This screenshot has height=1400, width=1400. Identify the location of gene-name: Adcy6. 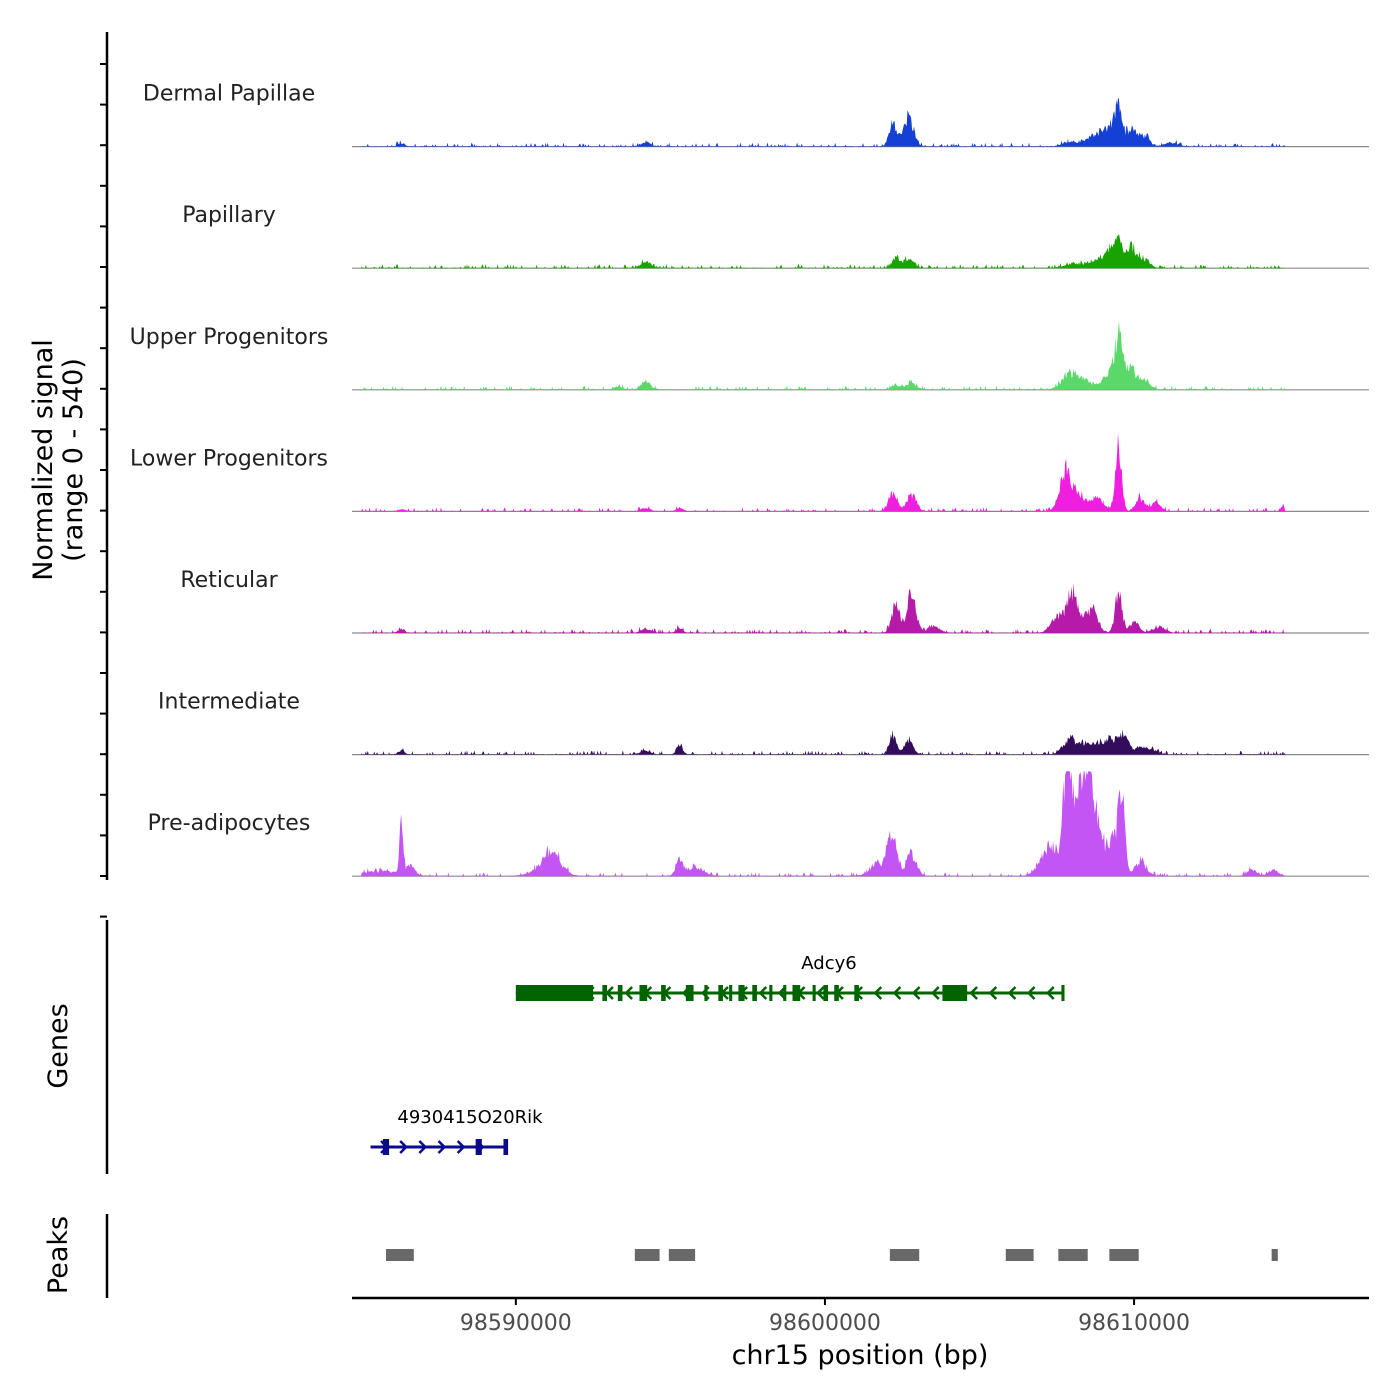
(828, 963).